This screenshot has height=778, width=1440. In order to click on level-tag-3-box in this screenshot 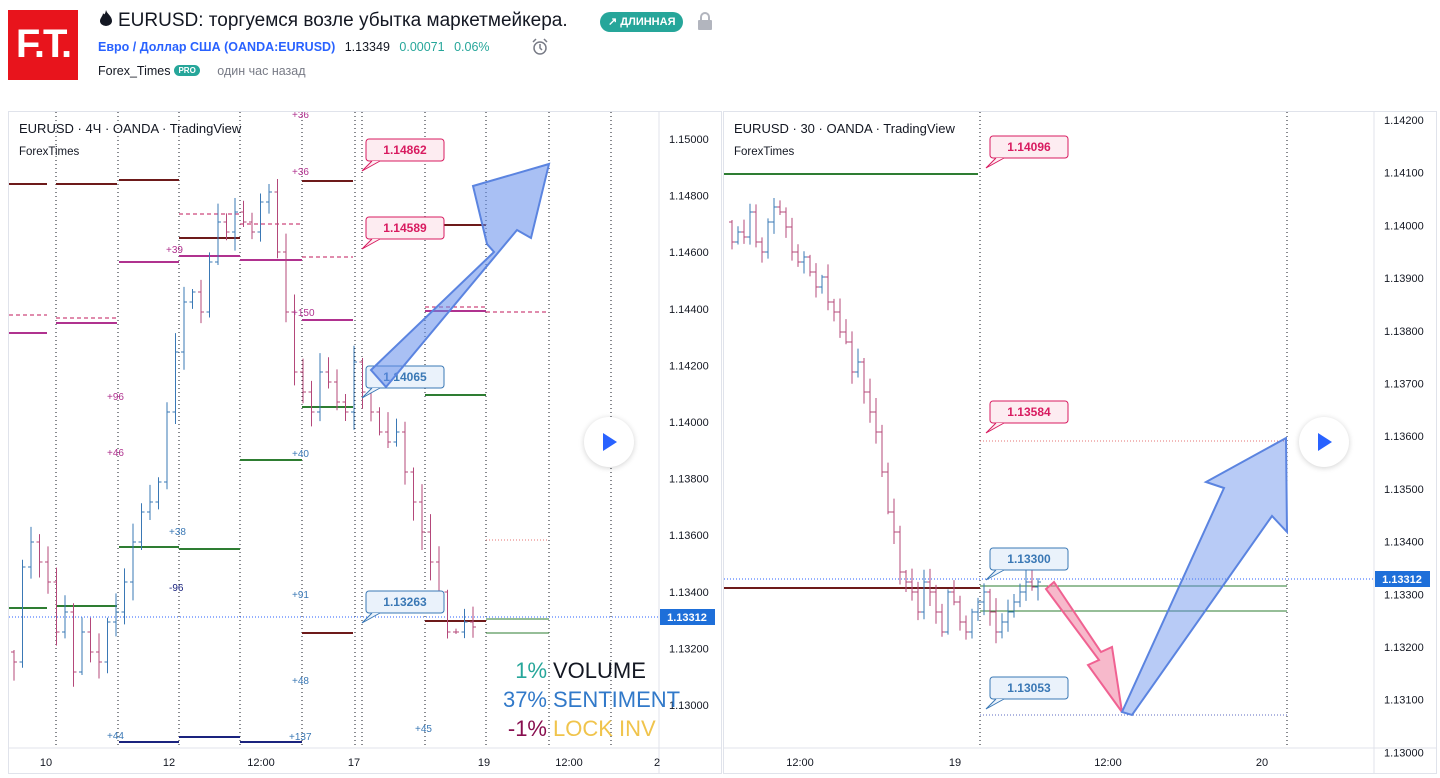, I will do `click(1029, 559)`.